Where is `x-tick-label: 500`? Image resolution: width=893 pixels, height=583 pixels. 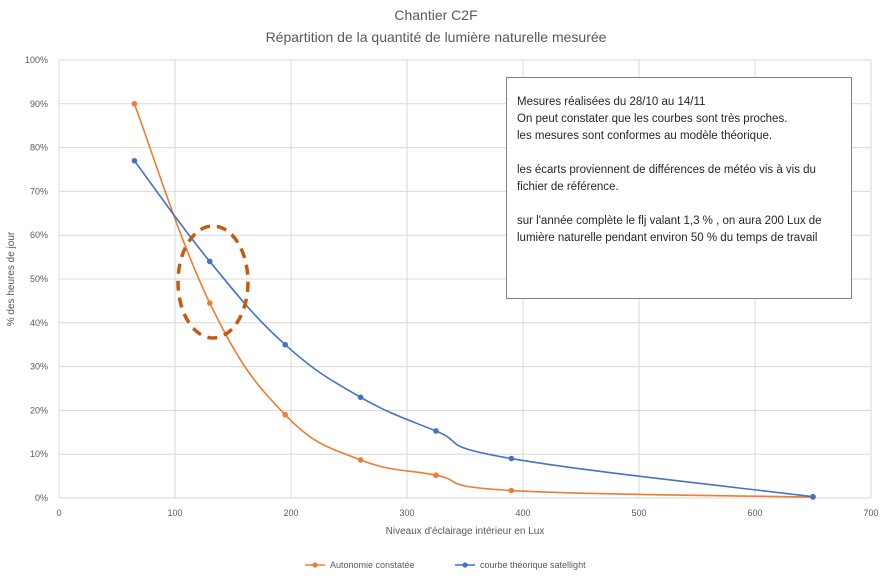 x-tick-label: 500 is located at coordinates (638, 513).